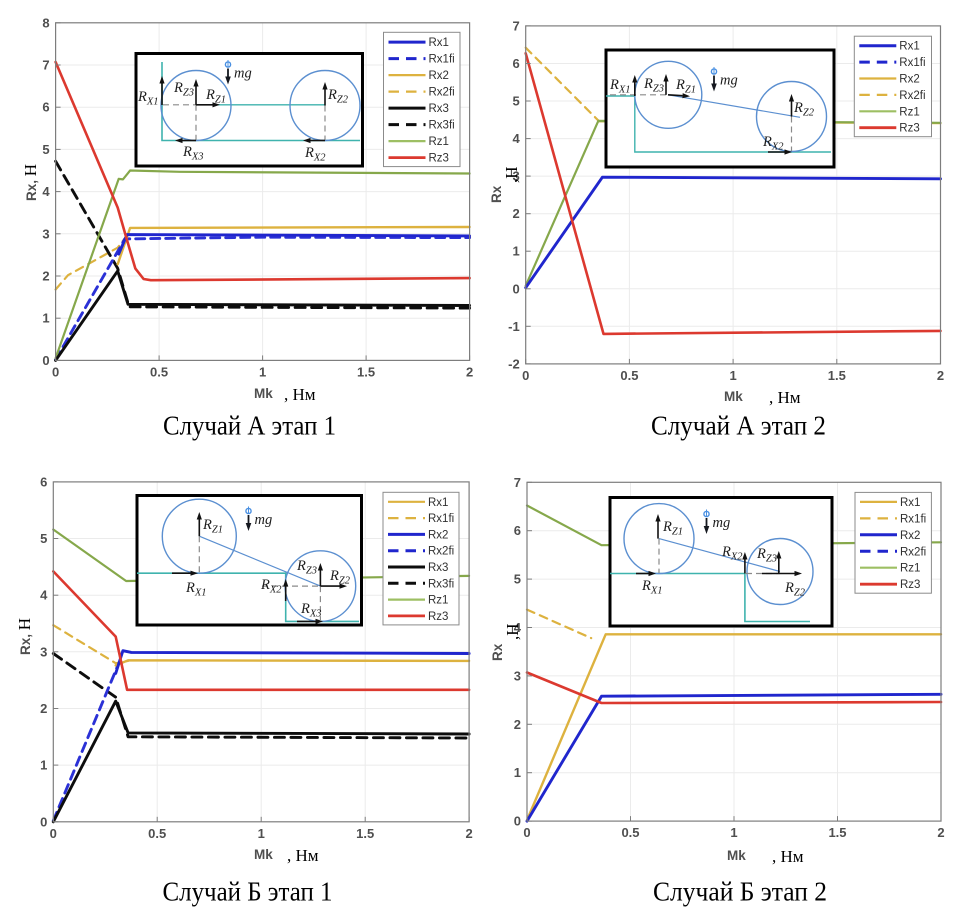  What do you see at coordinates (514, 326) in the screenshot?
I see `svg-text: -1` at bounding box center [514, 326].